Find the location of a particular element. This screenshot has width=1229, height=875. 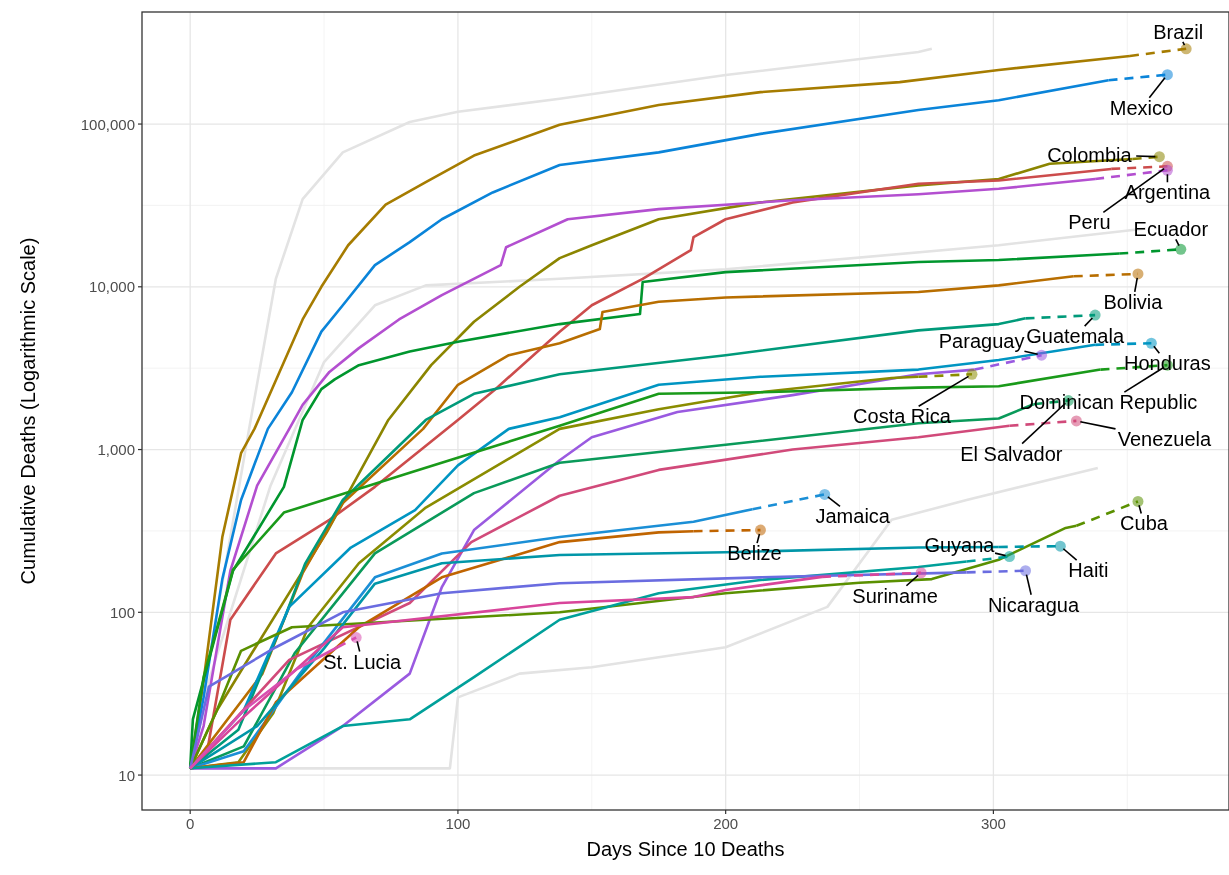

y-tick-label: 10,000 is located at coordinates (112, 287).